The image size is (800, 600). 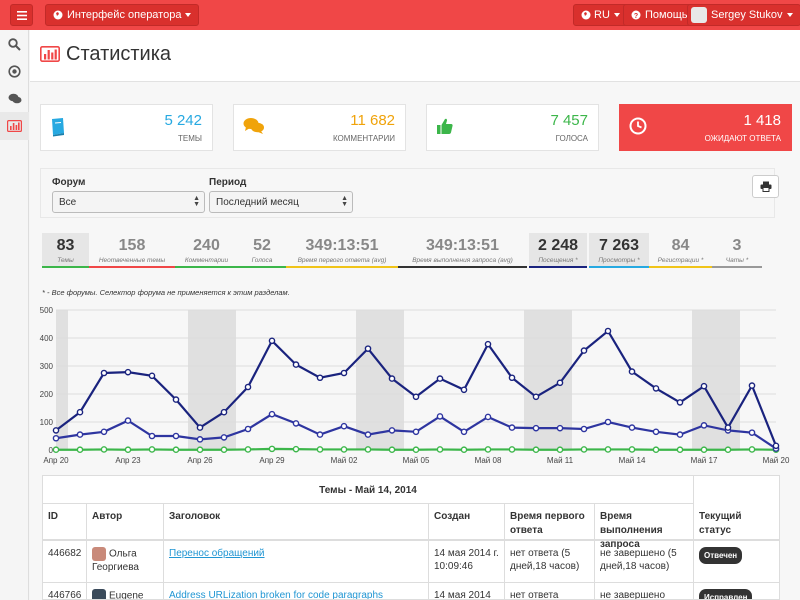 What do you see at coordinates (743, 15) in the screenshot?
I see `user-menu-dropdown: Sergey Stukov` at bounding box center [743, 15].